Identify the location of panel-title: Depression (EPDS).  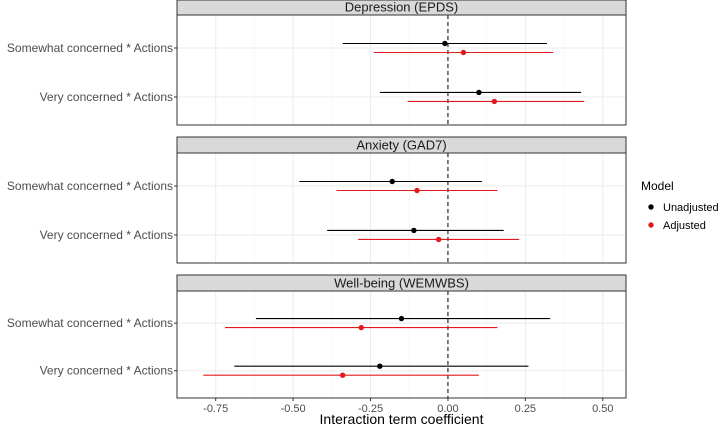
(401, 7).